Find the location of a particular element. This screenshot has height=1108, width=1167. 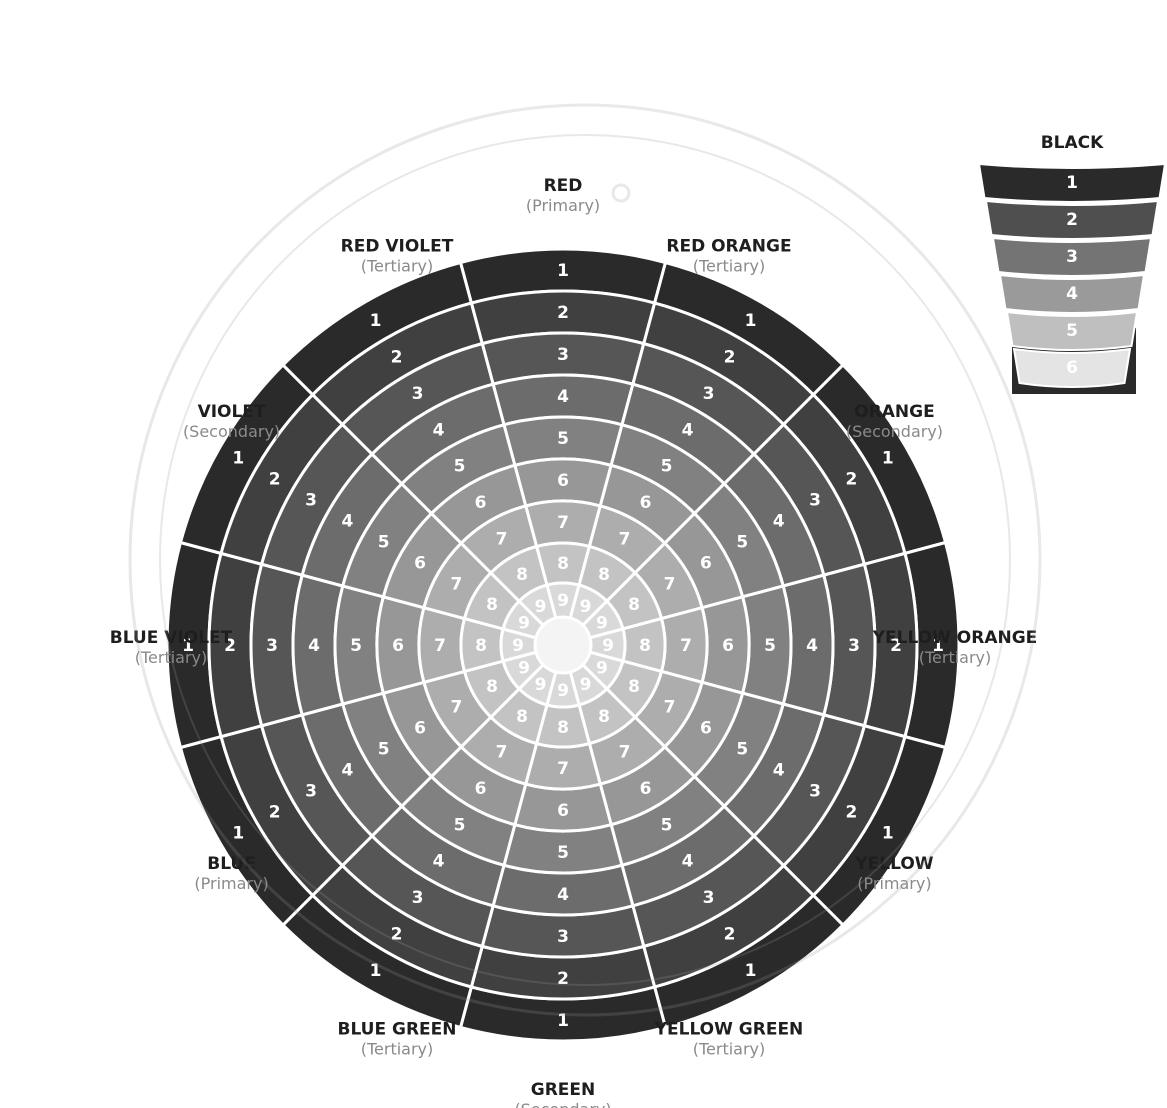

hue-name-label: ORANGE is located at coordinates (894, 412).